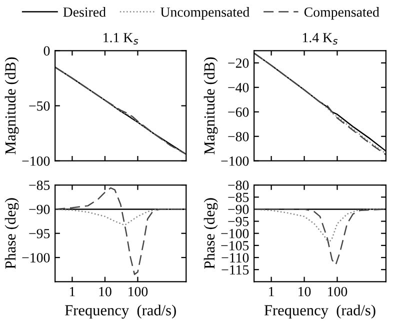 Image resolution: width=402 pixels, height=331 pixels. What do you see at coordinates (121, 39) in the screenshot?
I see `chart-title: 1.1 K$_{s}$` at bounding box center [121, 39].